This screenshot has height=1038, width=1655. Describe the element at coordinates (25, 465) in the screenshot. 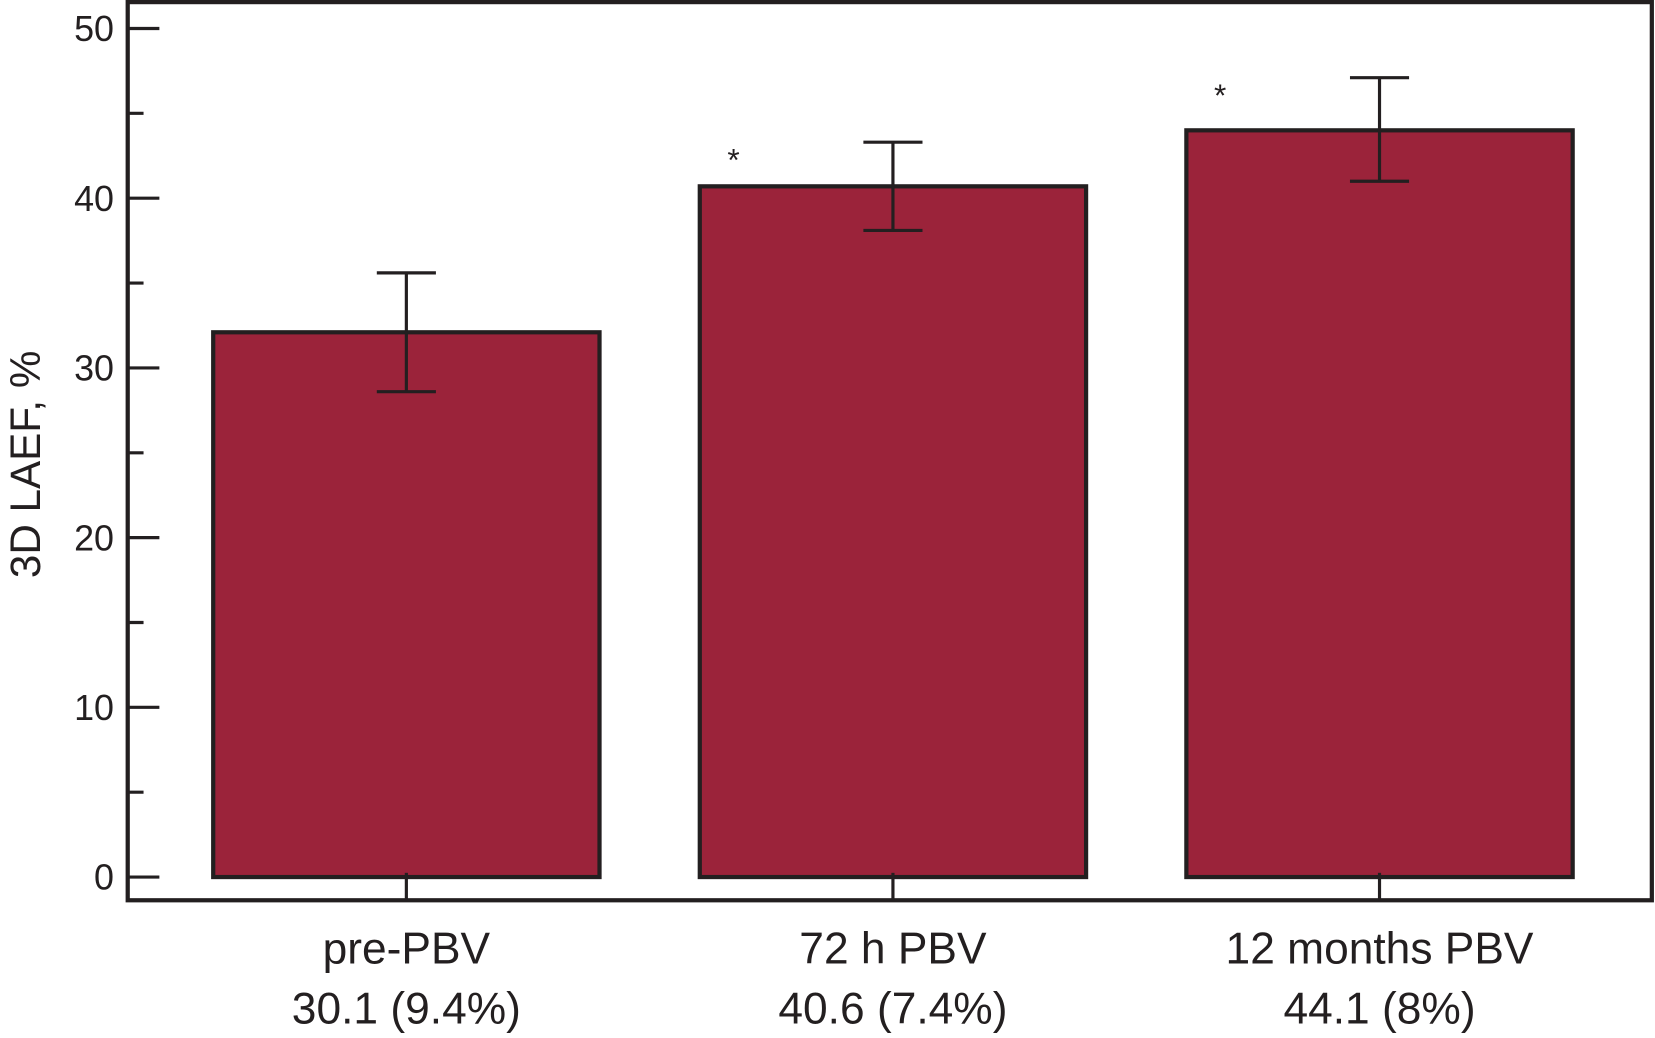

I see `y-axis-label: 3D LAEF, %` at that location.